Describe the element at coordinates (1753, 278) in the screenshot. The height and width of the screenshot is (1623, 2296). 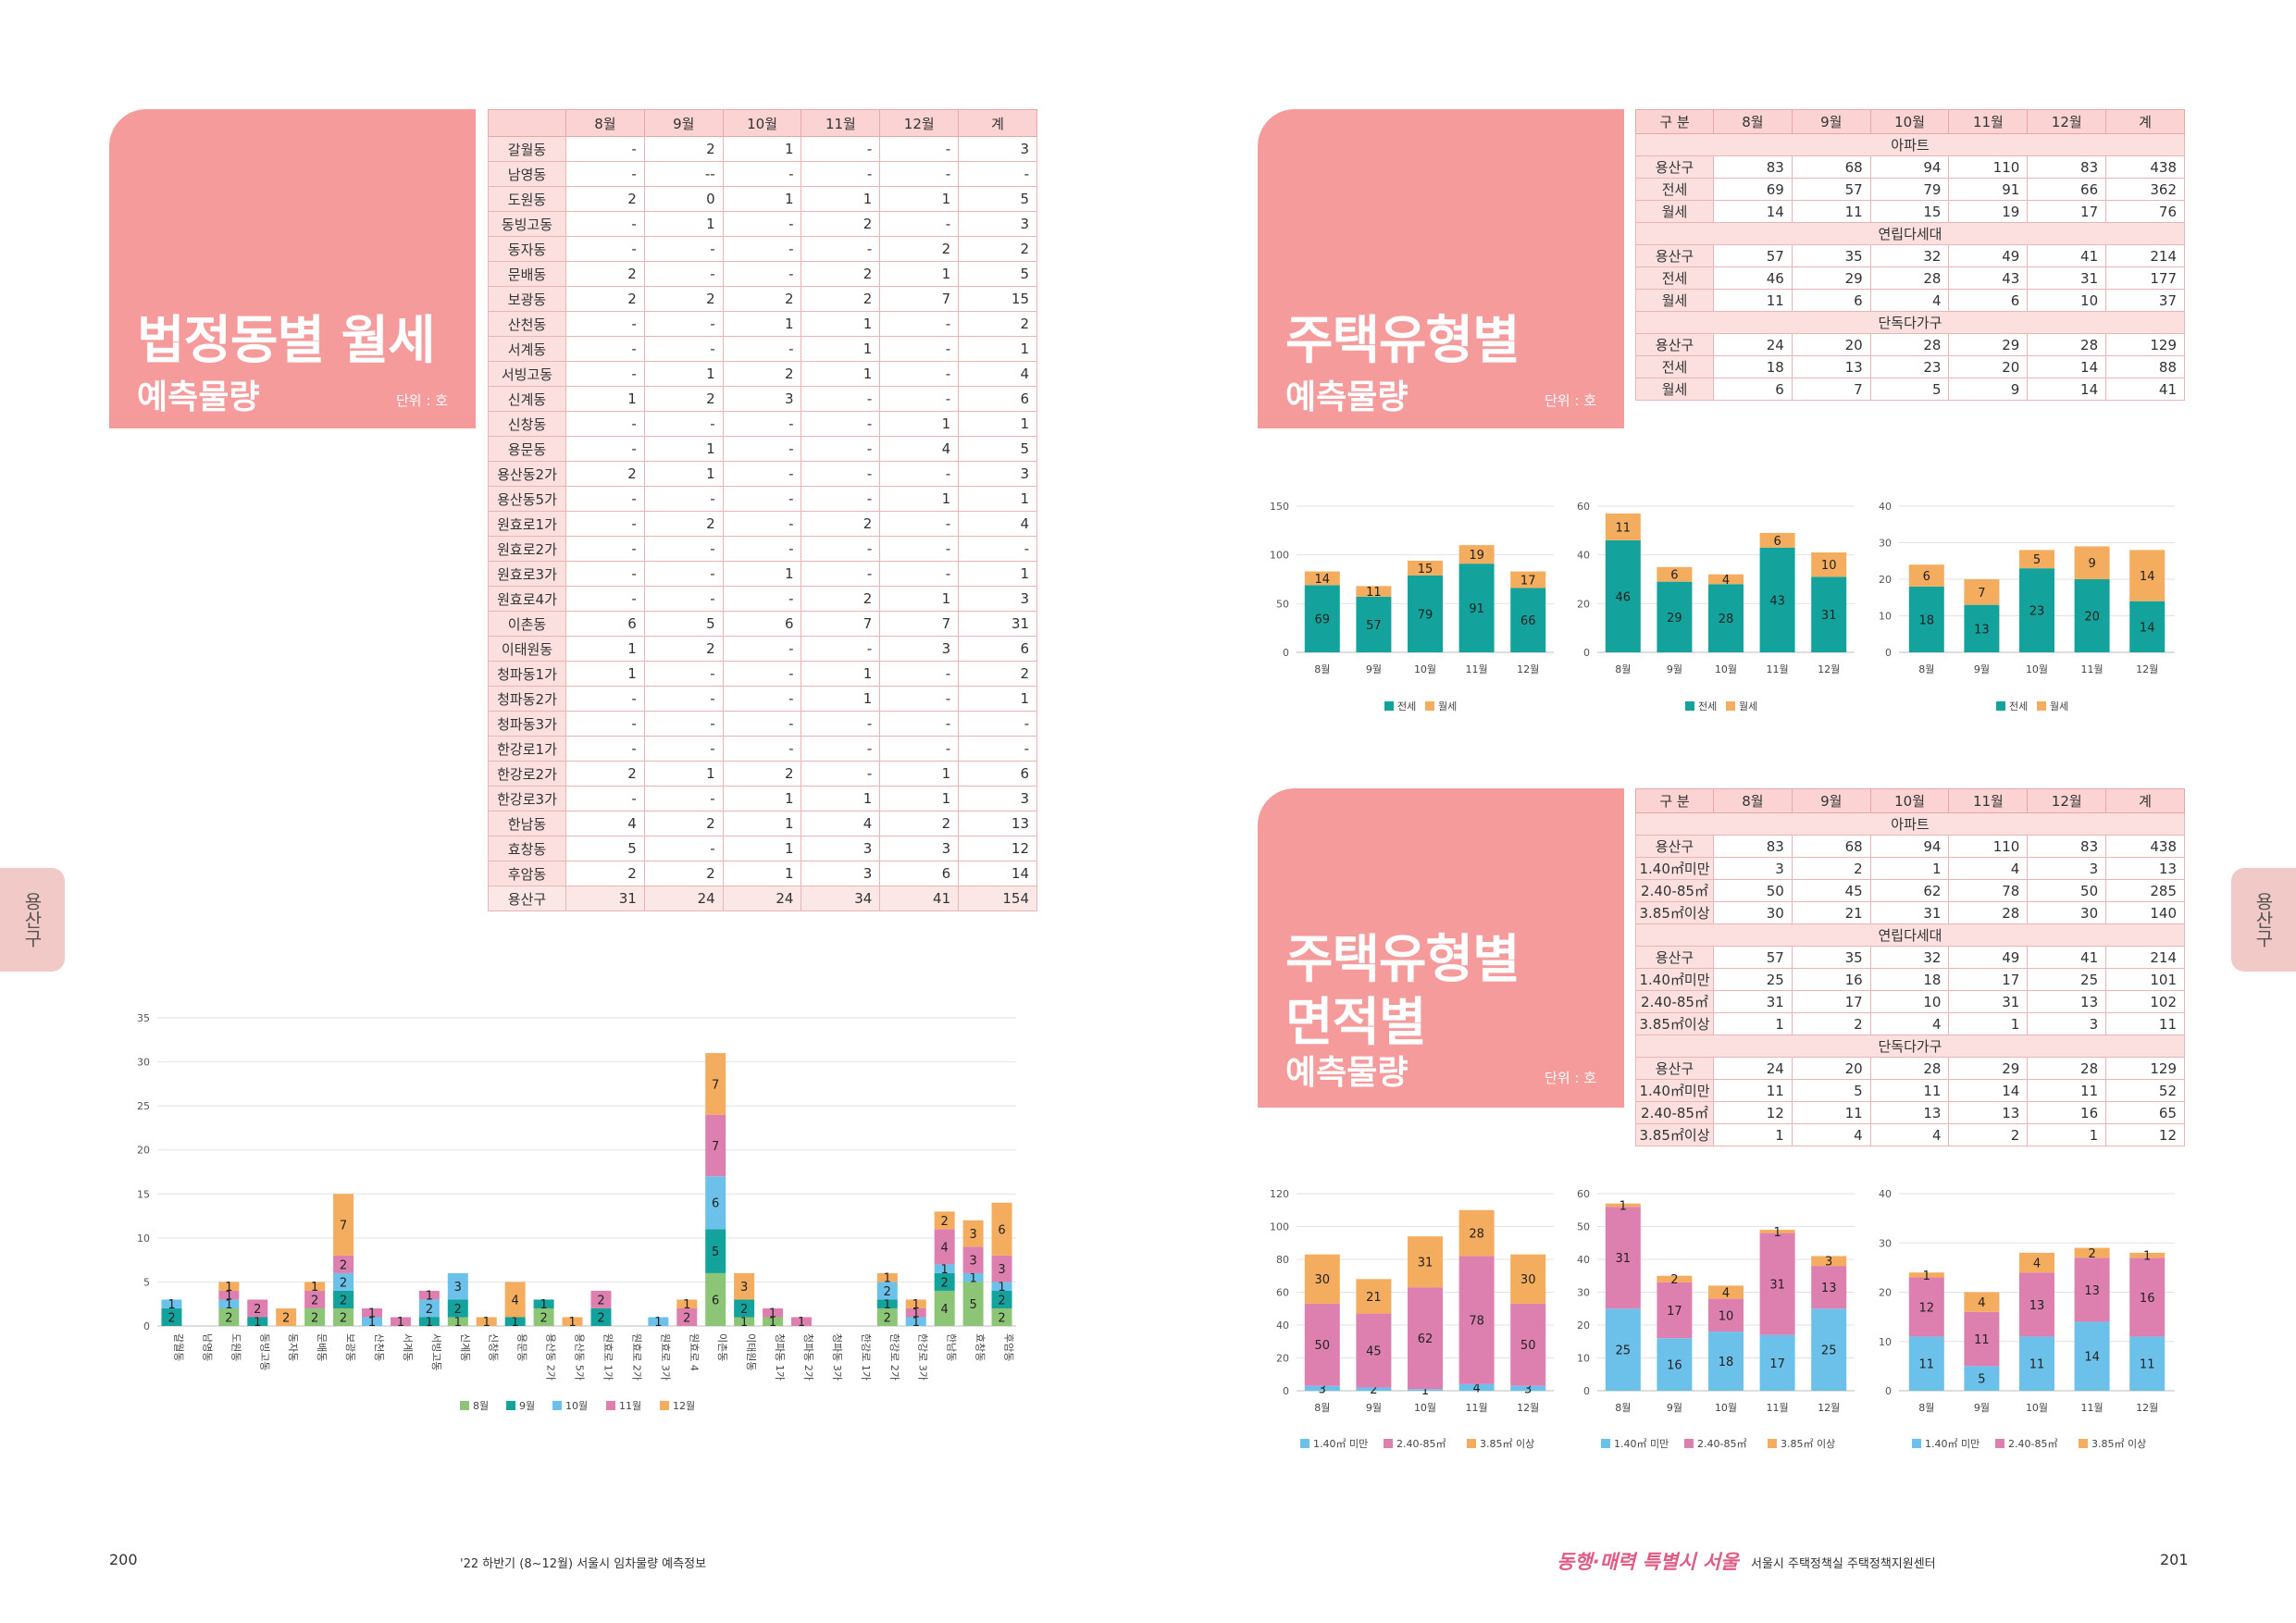
I see `table-cell: 46` at that location.